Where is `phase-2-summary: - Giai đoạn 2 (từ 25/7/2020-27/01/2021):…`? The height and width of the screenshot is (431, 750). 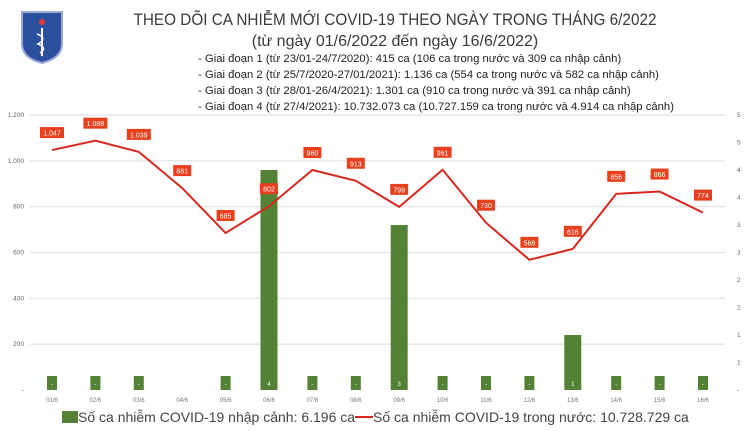
phase-2-summary: - Giai đoạn 2 (từ 25/7/2020-27/01/2021):… is located at coordinates (428, 75).